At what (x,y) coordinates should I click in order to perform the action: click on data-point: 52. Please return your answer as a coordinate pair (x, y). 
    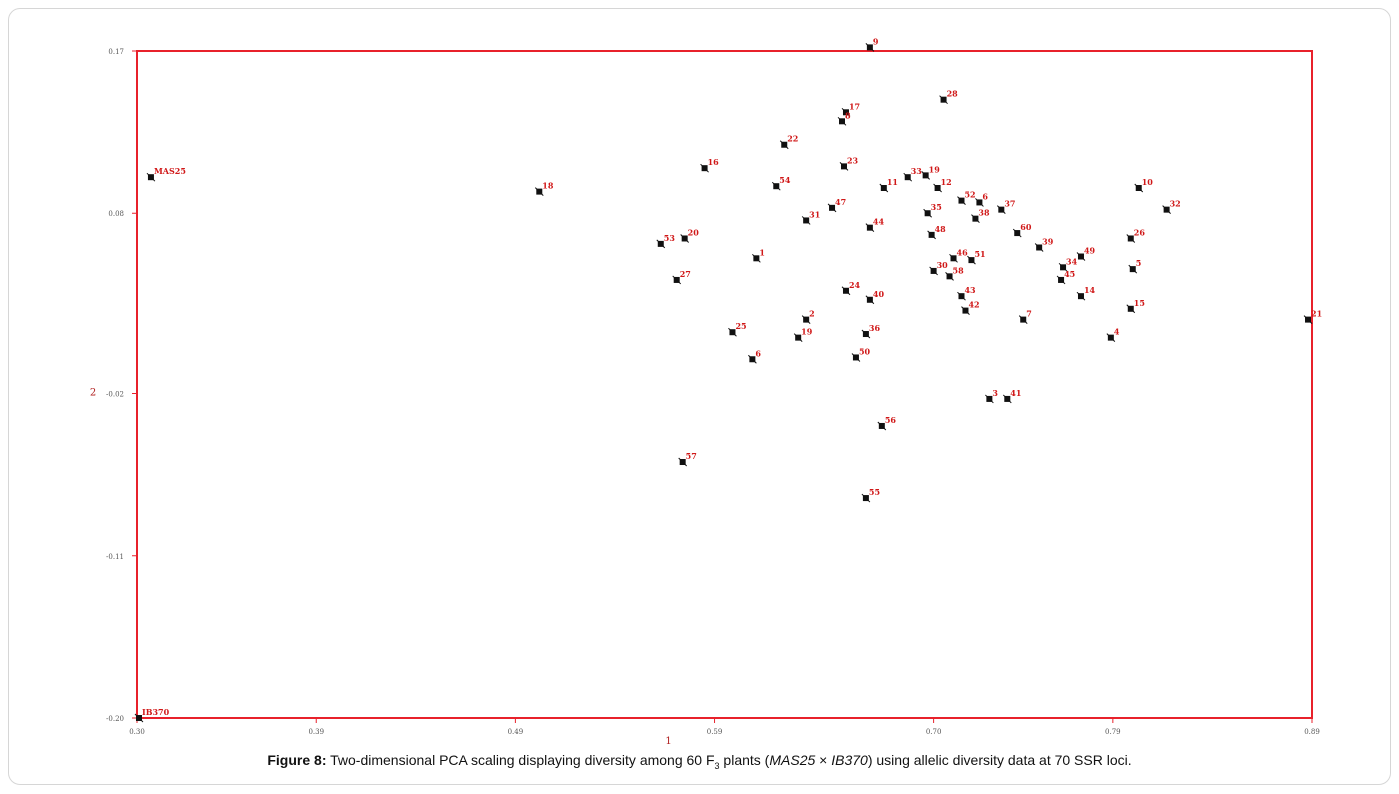
    Looking at the image, I should click on (966, 197).